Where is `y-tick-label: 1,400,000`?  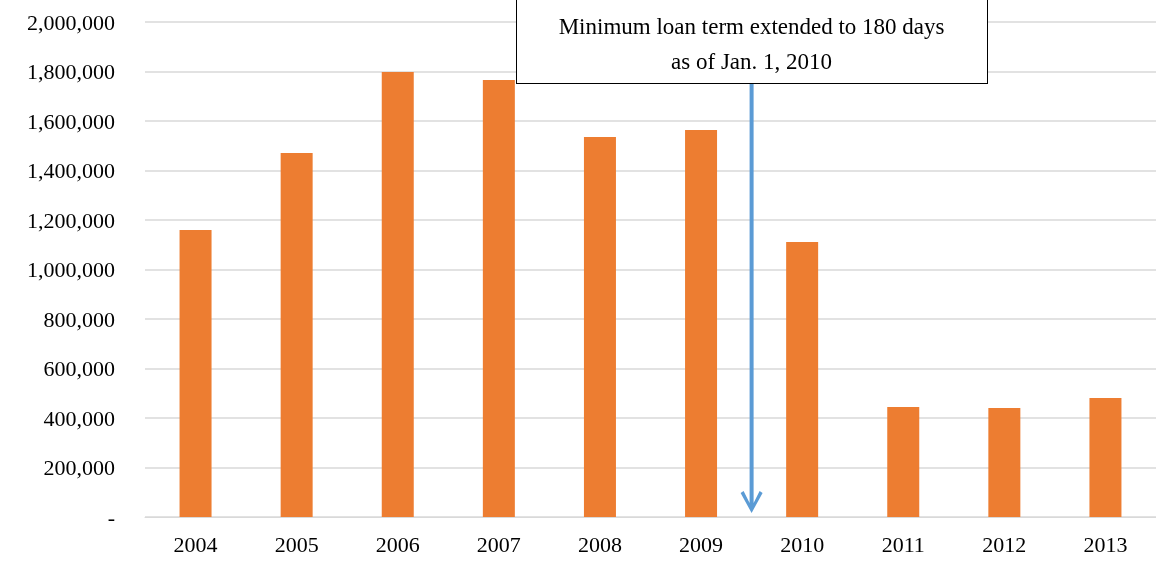 y-tick-label: 1,400,000 is located at coordinates (71, 170).